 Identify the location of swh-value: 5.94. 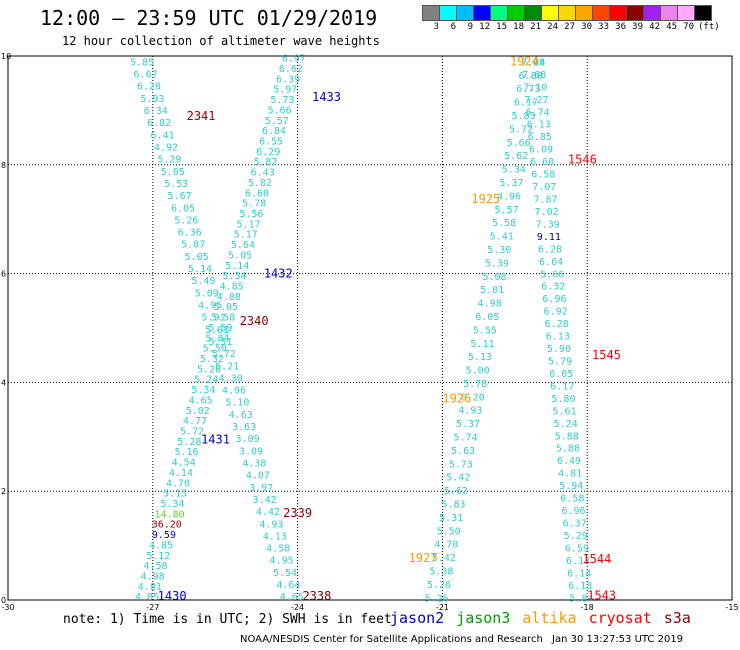
(571, 486).